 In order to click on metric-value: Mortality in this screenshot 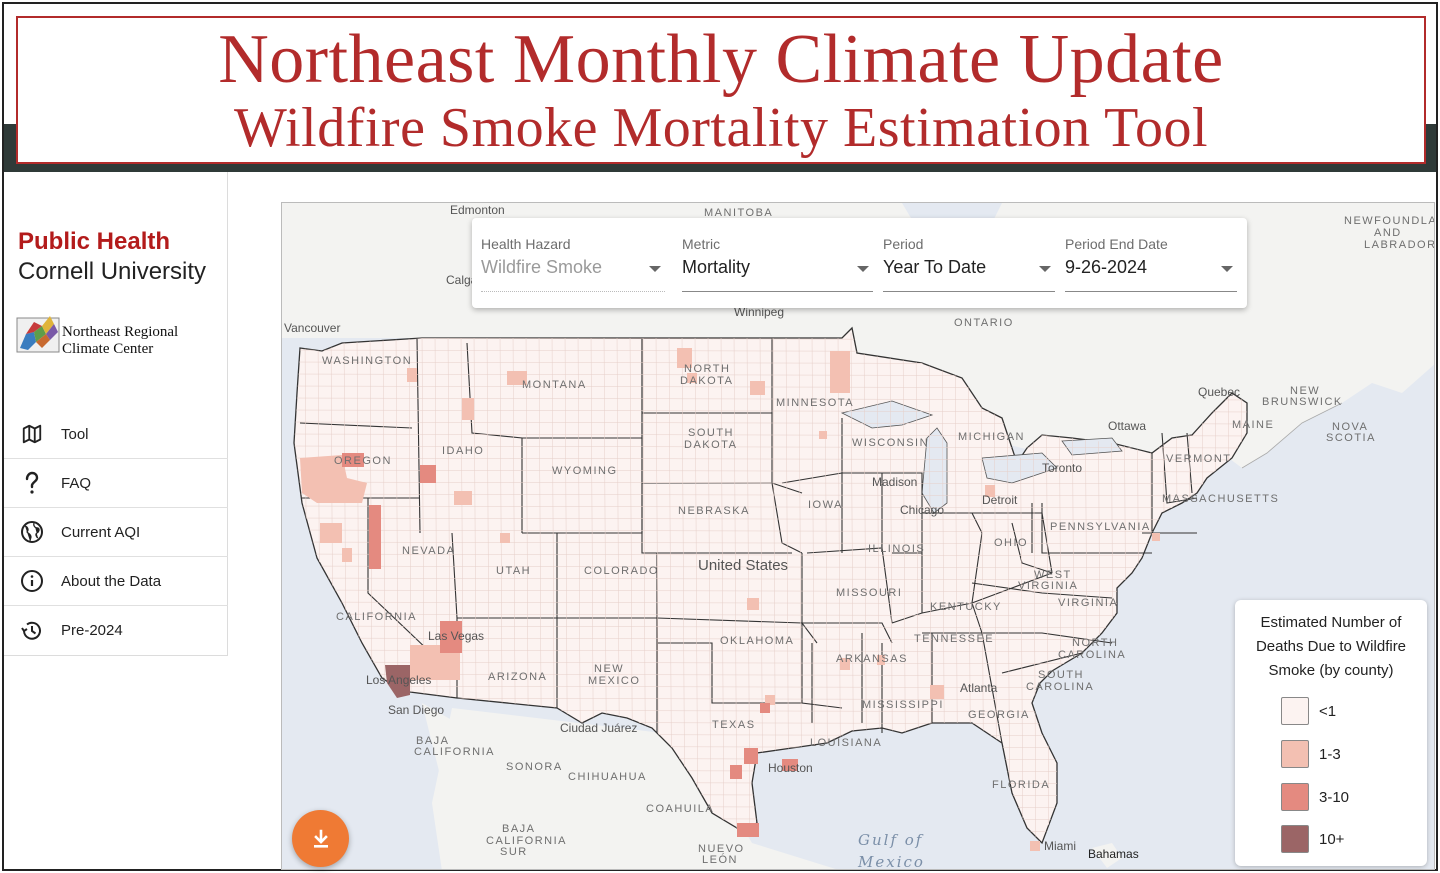, I will do `click(716, 267)`.